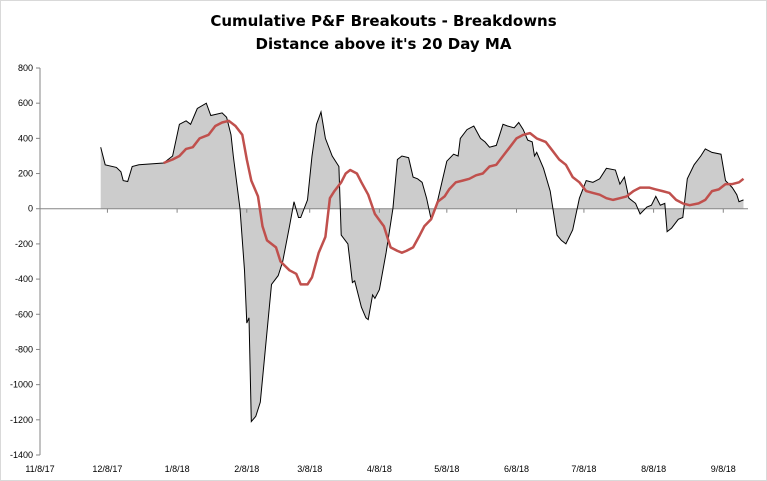 This screenshot has height=481, width=767. What do you see at coordinates (24, 279) in the screenshot?
I see `y-tick-label: -400` at bounding box center [24, 279].